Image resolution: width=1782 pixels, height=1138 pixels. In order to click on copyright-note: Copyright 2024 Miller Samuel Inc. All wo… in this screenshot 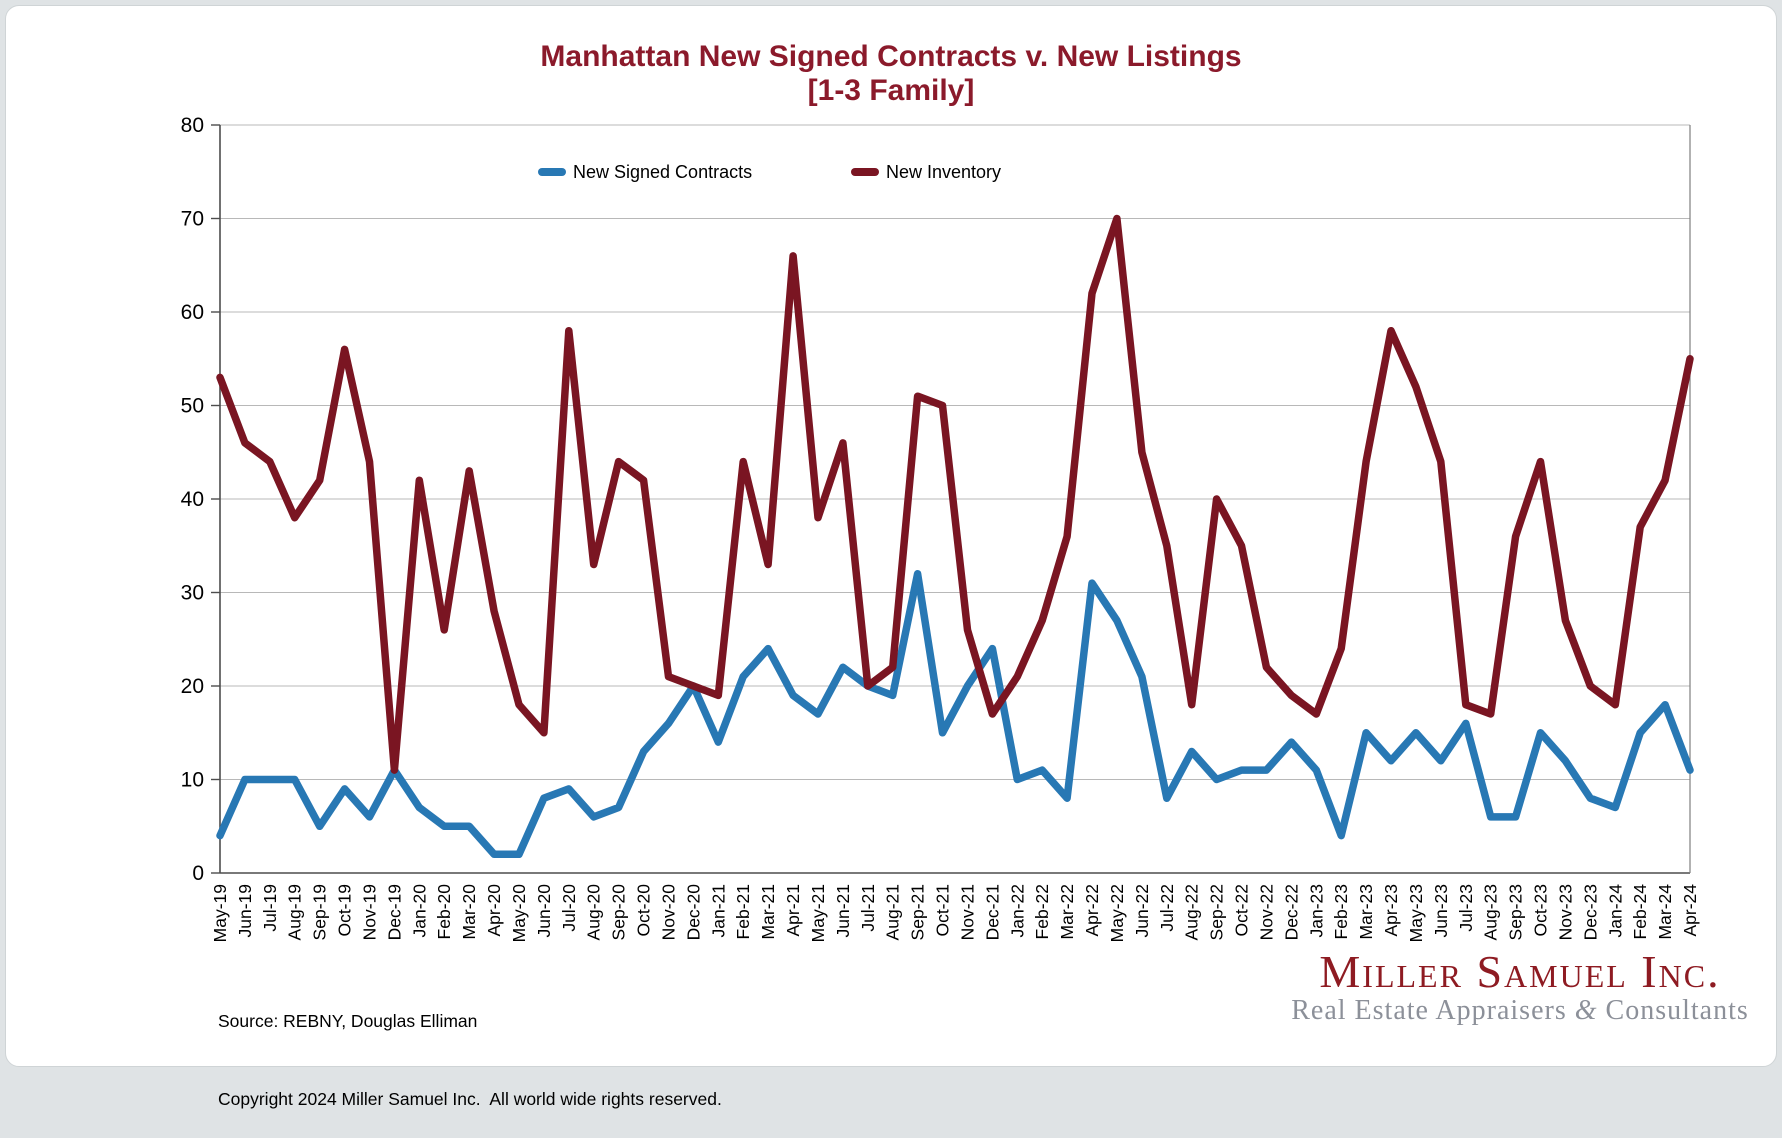, I will do `click(470, 1099)`.